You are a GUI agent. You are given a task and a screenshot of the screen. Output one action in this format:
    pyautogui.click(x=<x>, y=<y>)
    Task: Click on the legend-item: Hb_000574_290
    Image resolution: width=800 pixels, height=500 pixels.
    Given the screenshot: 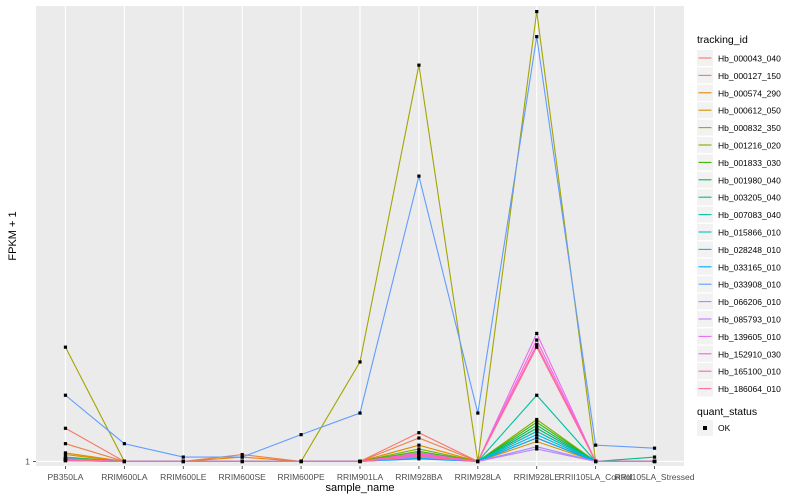 What is the action you would take?
    pyautogui.click(x=739, y=92)
    